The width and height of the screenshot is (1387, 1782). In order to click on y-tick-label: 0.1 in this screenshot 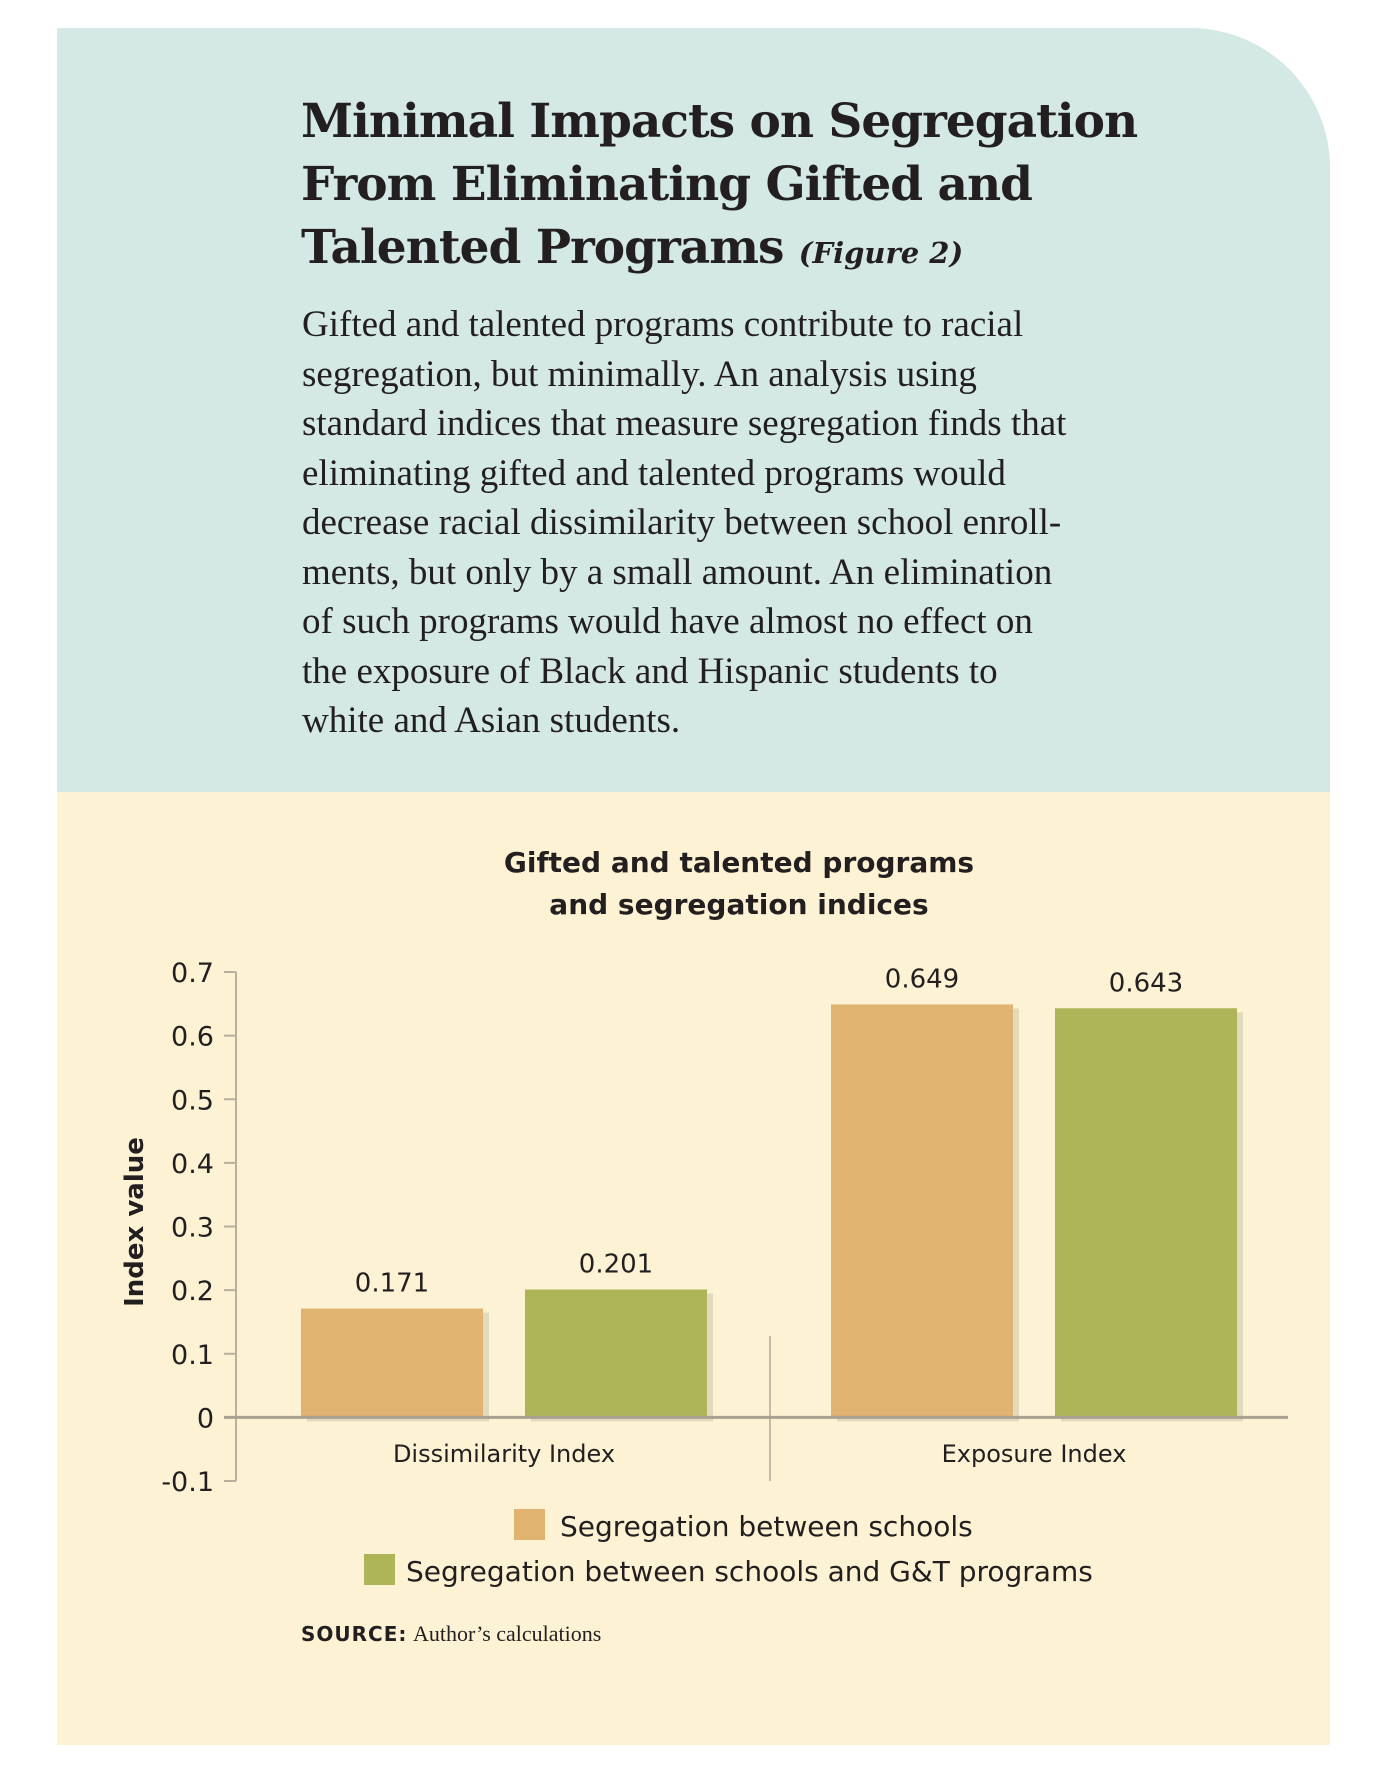, I will do `click(192, 1355)`.